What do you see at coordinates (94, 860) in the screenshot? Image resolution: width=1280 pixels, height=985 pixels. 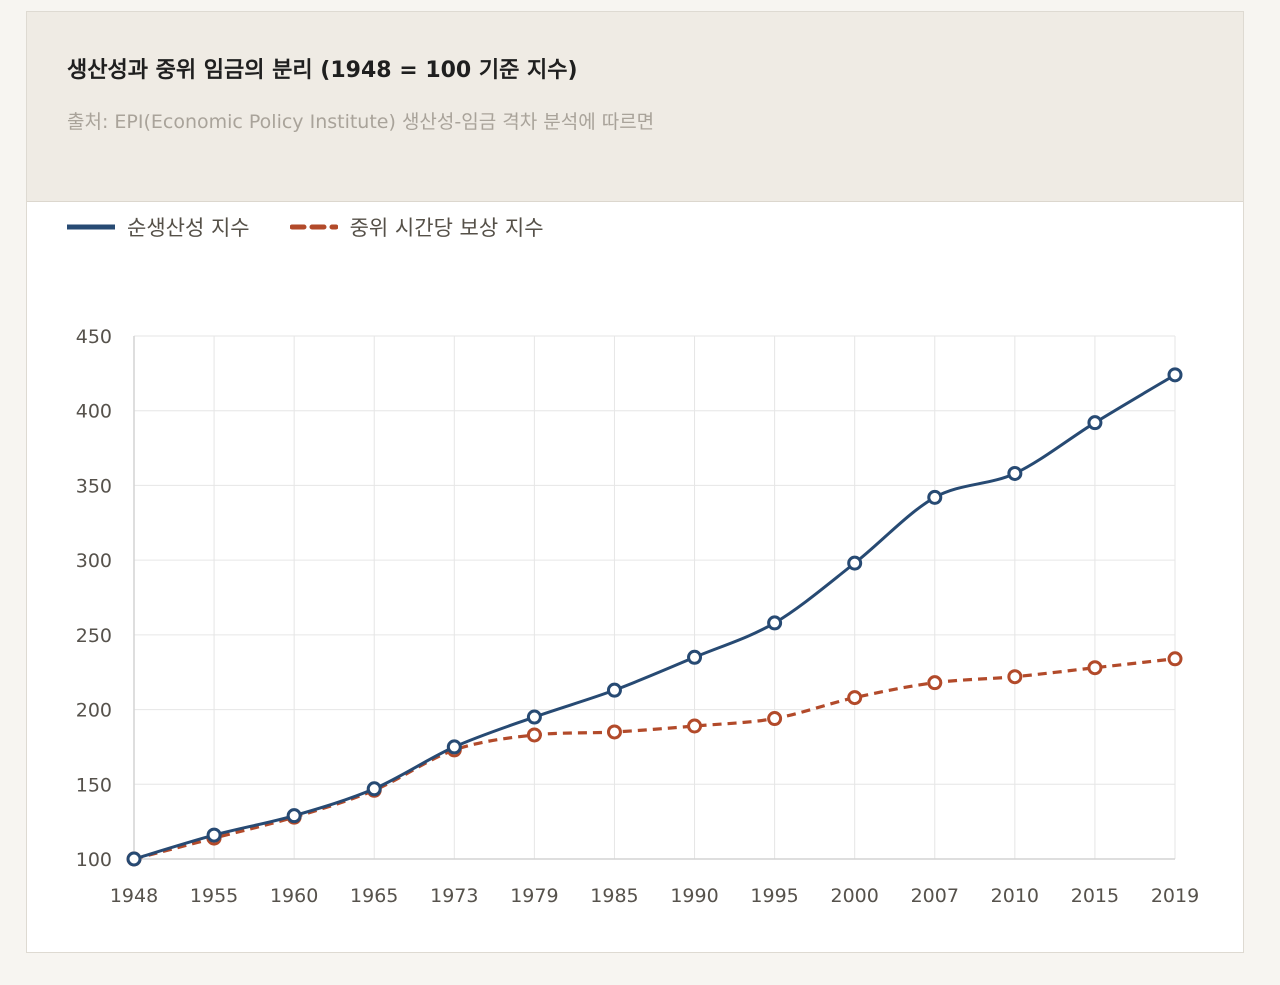 I see `y-tick-label: 100` at bounding box center [94, 860].